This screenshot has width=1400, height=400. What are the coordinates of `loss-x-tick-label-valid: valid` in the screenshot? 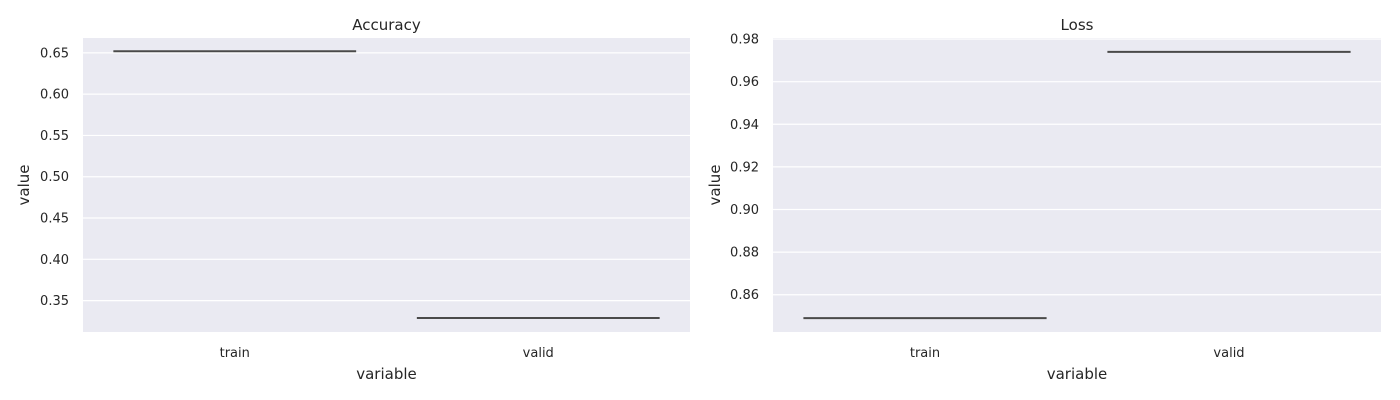 It's located at (1228, 353).